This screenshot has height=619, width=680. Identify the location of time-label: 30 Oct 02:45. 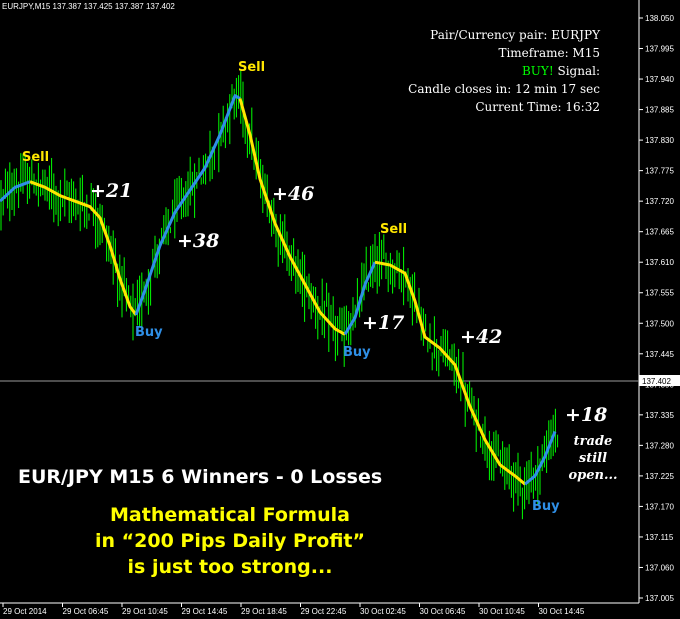
(383, 611).